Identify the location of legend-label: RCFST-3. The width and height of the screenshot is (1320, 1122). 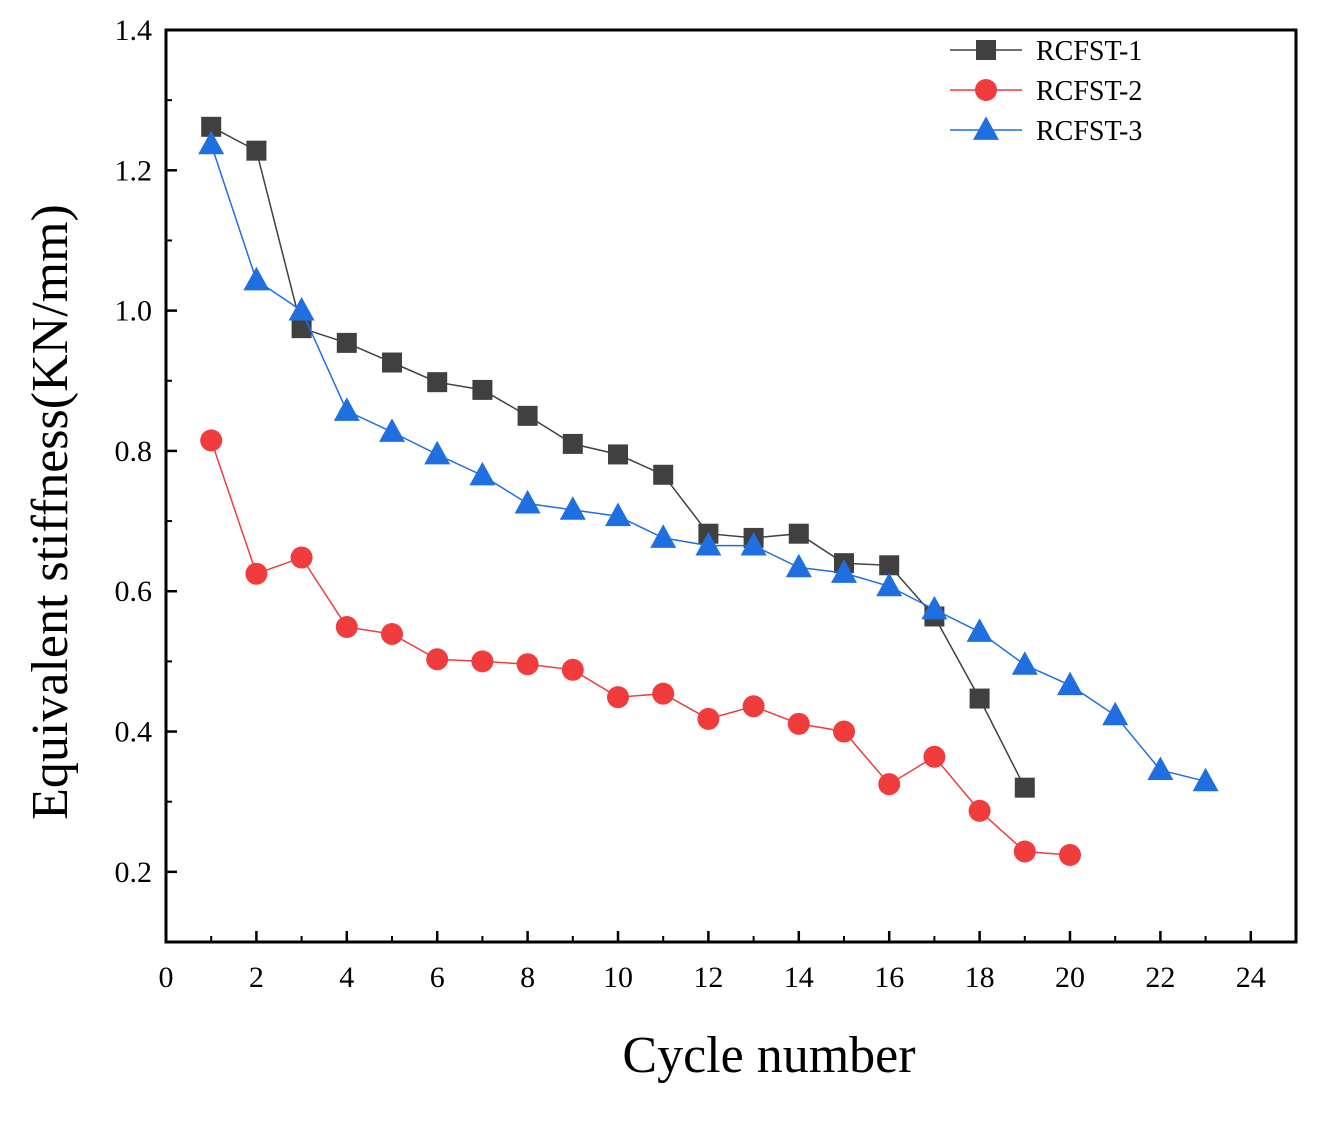
(1089, 131).